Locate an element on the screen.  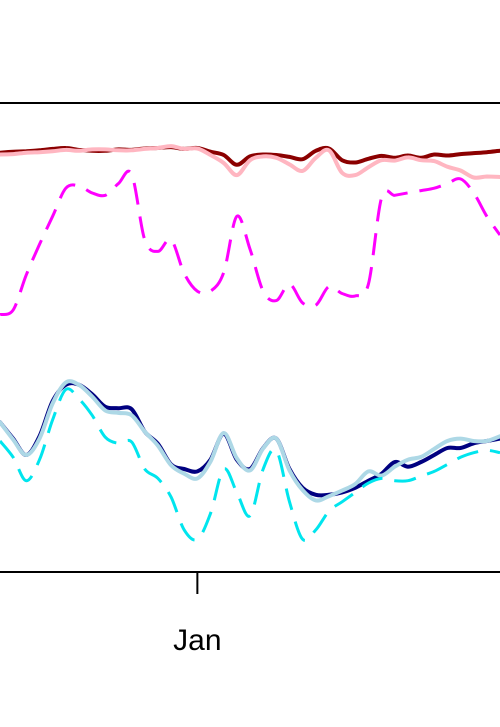
x-axis-ticks: Jan is located at coordinates (197, 614).